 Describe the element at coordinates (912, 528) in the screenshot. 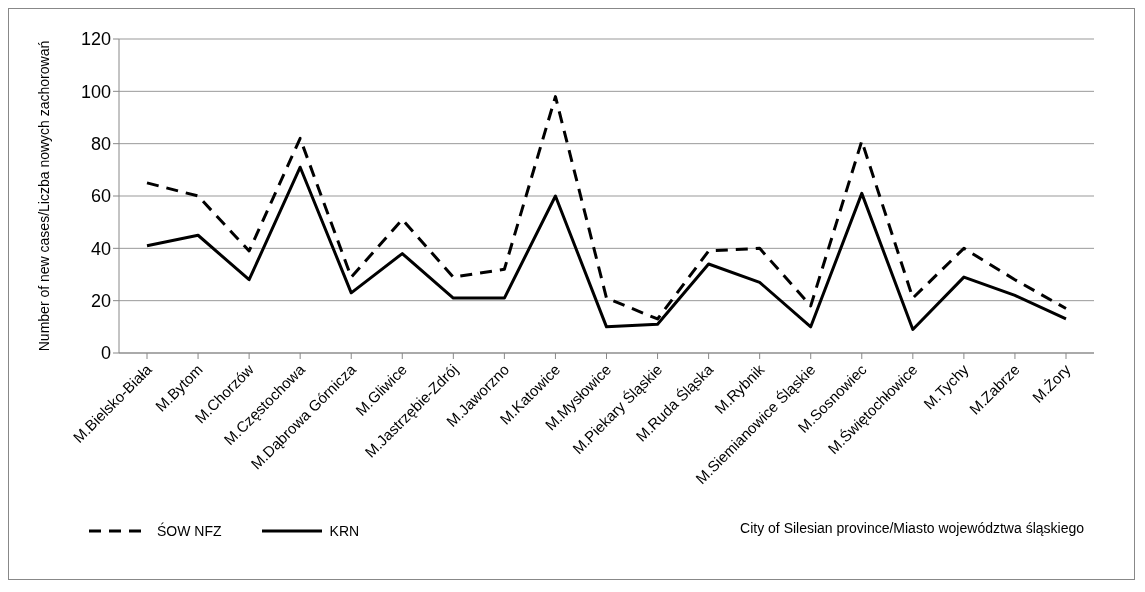

I see `x-axis-title: City of Silesian province/Miasto województwa śląskiego` at that location.